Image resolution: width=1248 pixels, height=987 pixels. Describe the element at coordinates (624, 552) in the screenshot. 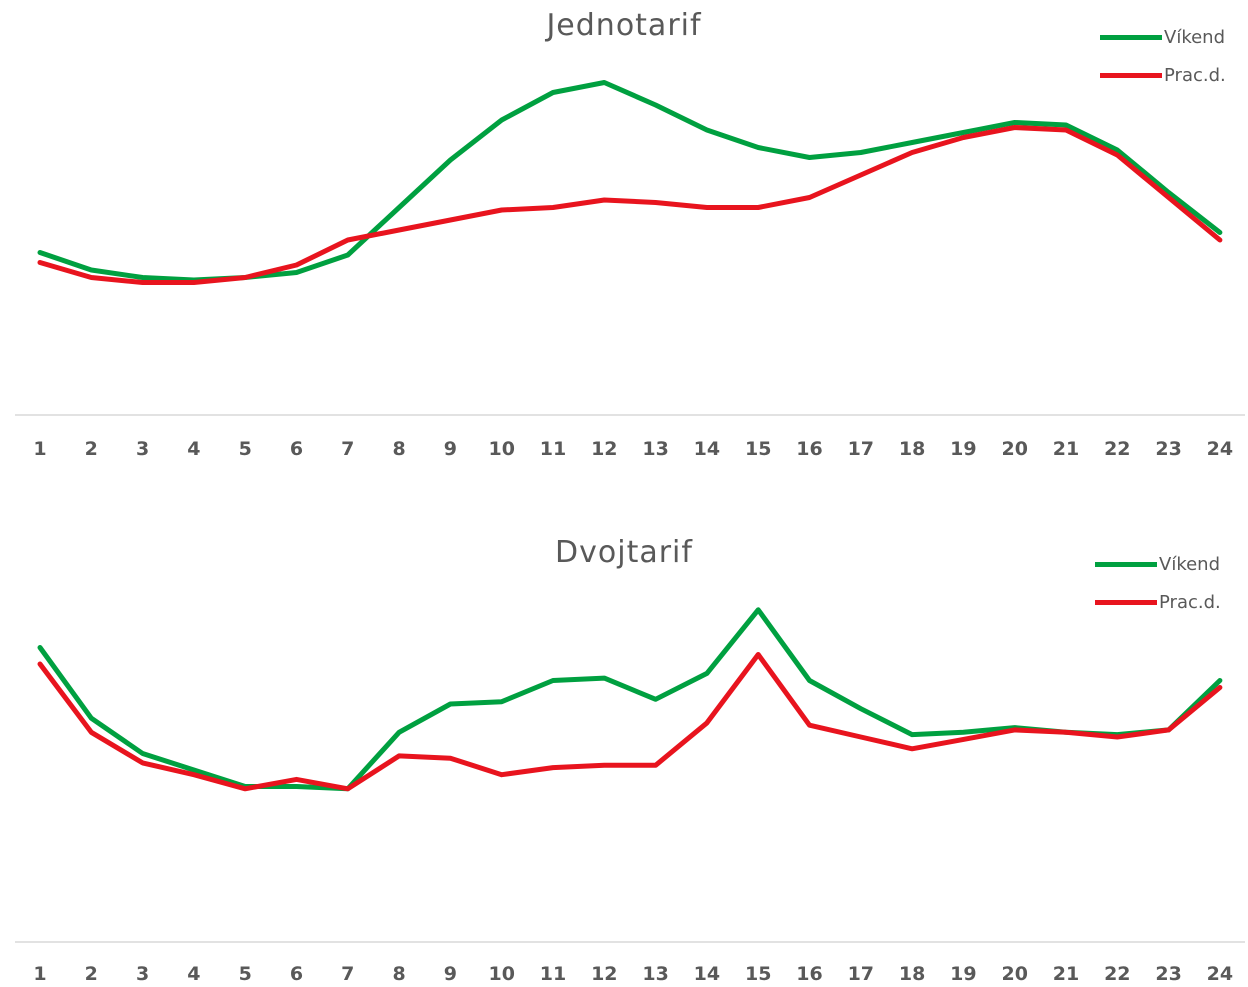

I see `chart-title: Dvojtarif` at that location.